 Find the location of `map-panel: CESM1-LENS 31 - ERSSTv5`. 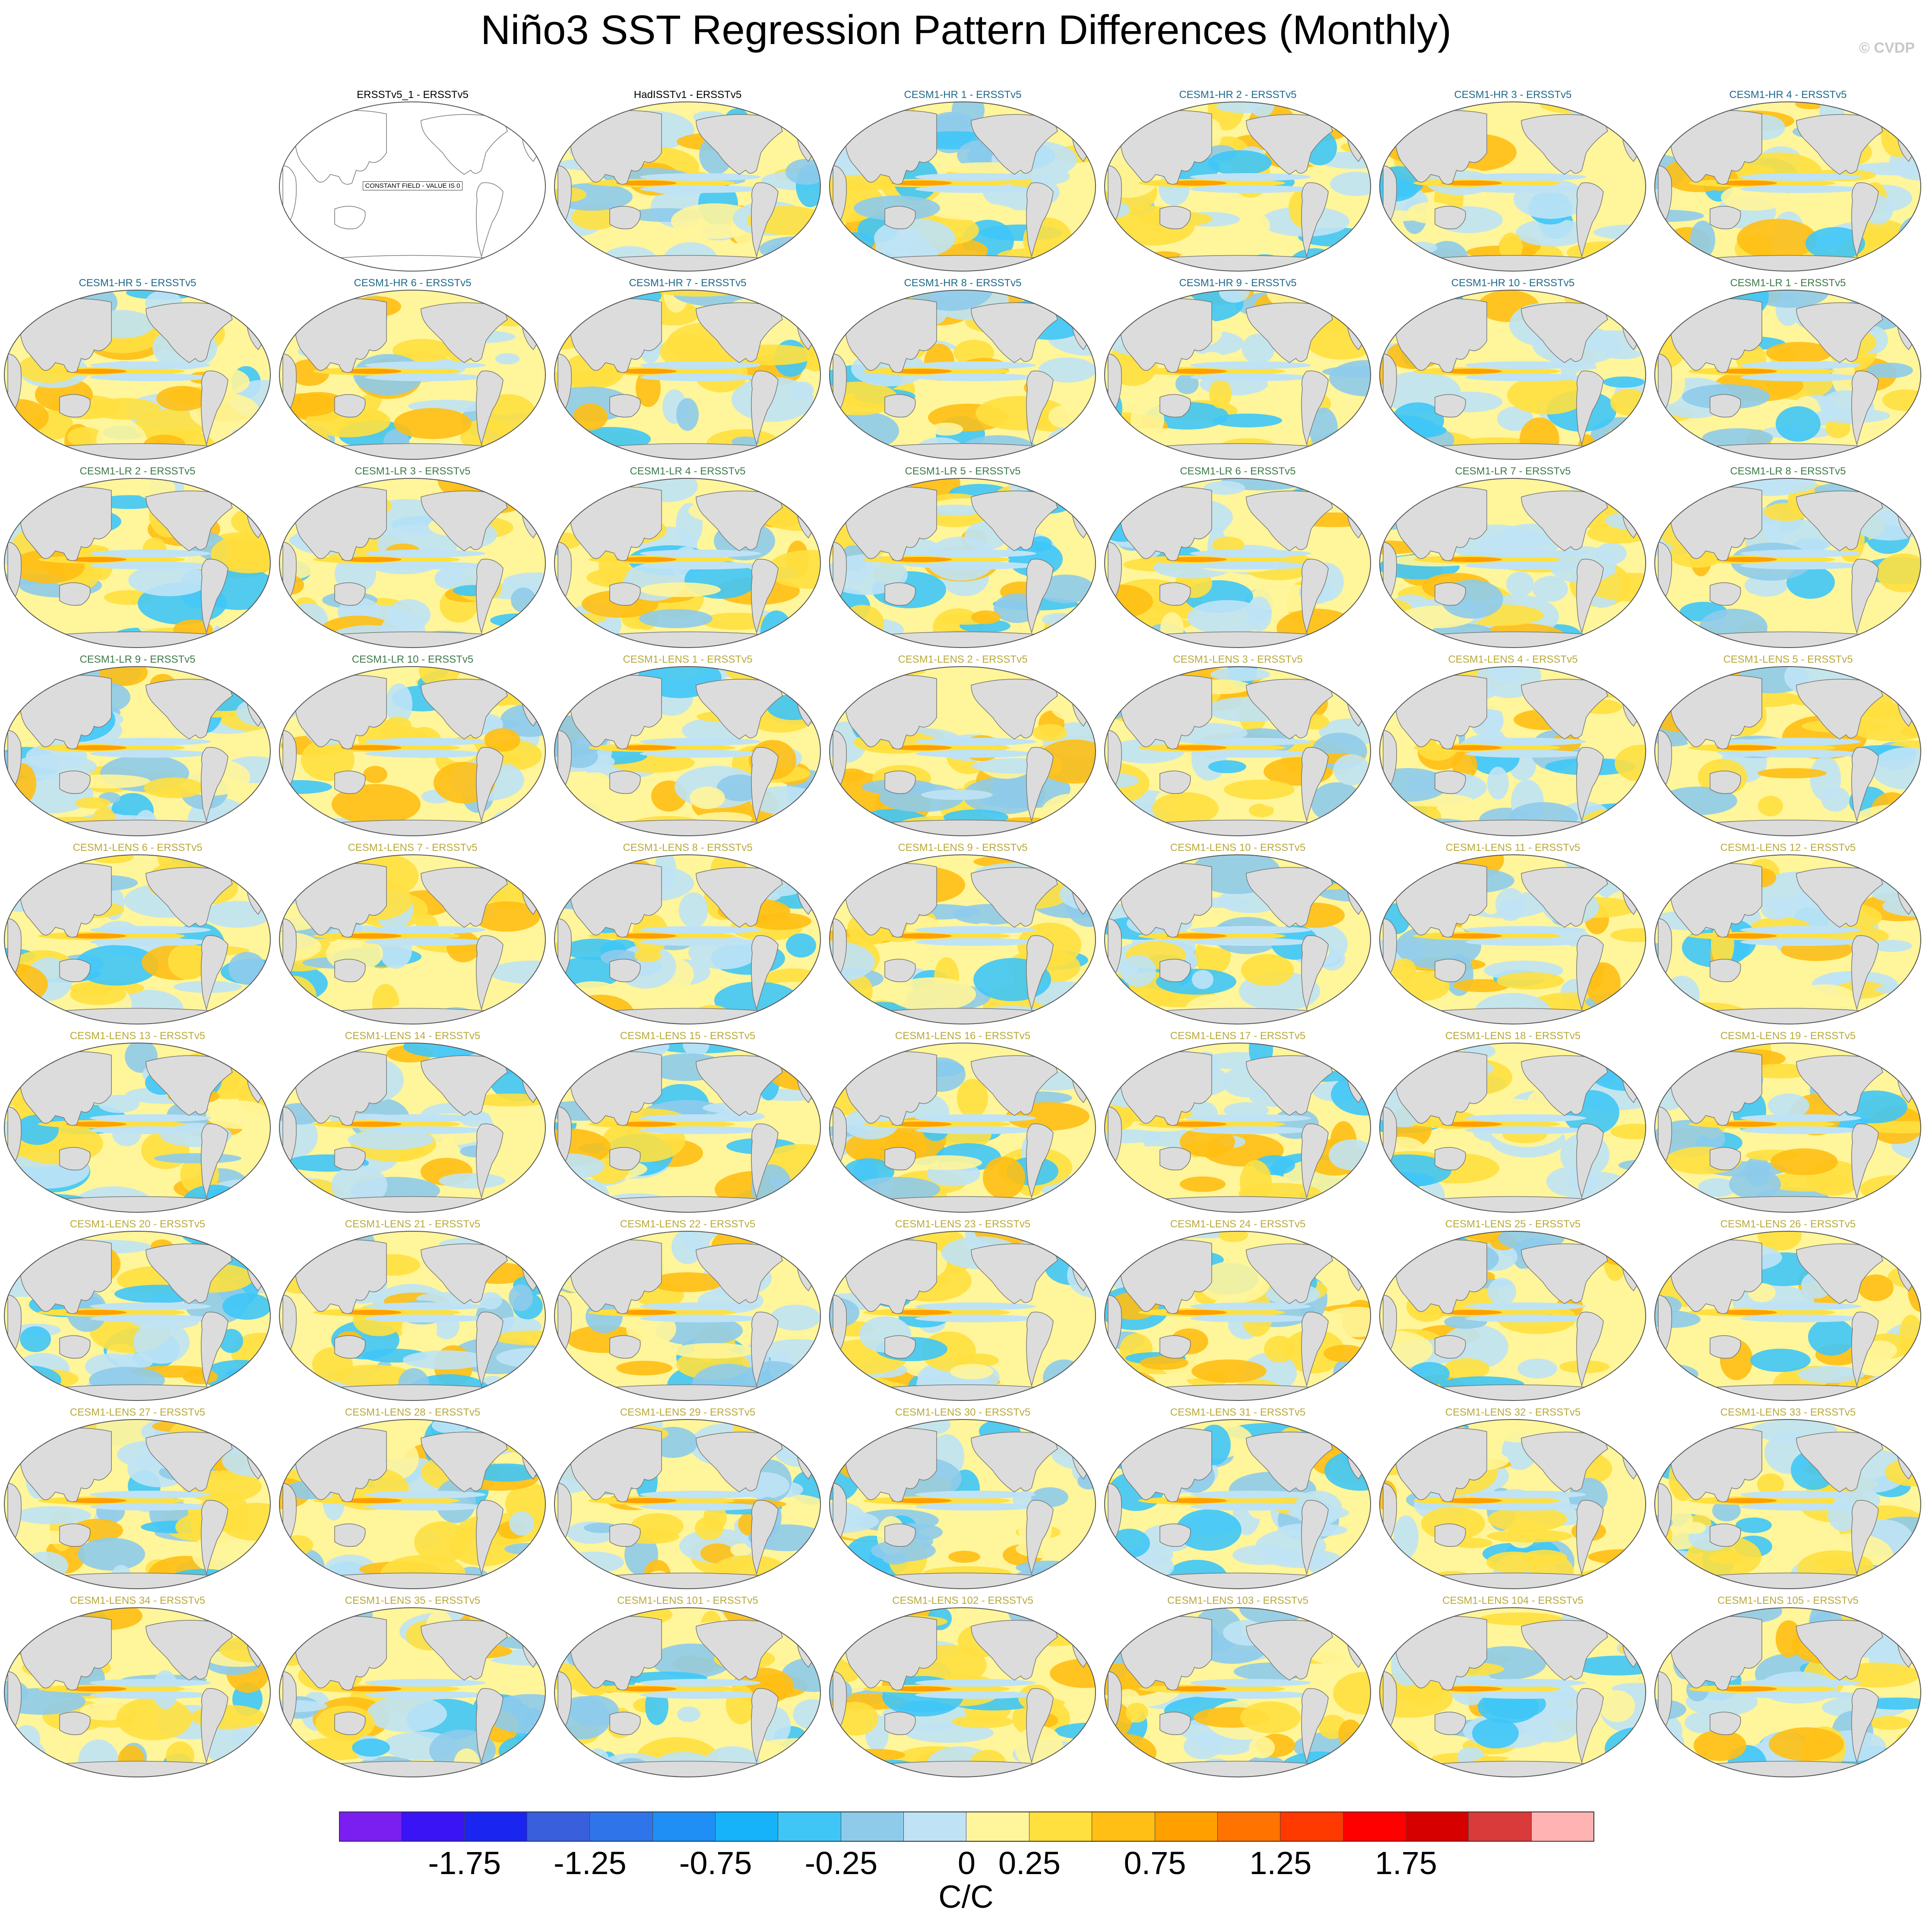

map-panel: CESM1-LENS 31 - ERSSTv5 is located at coordinates (1237, 1498).